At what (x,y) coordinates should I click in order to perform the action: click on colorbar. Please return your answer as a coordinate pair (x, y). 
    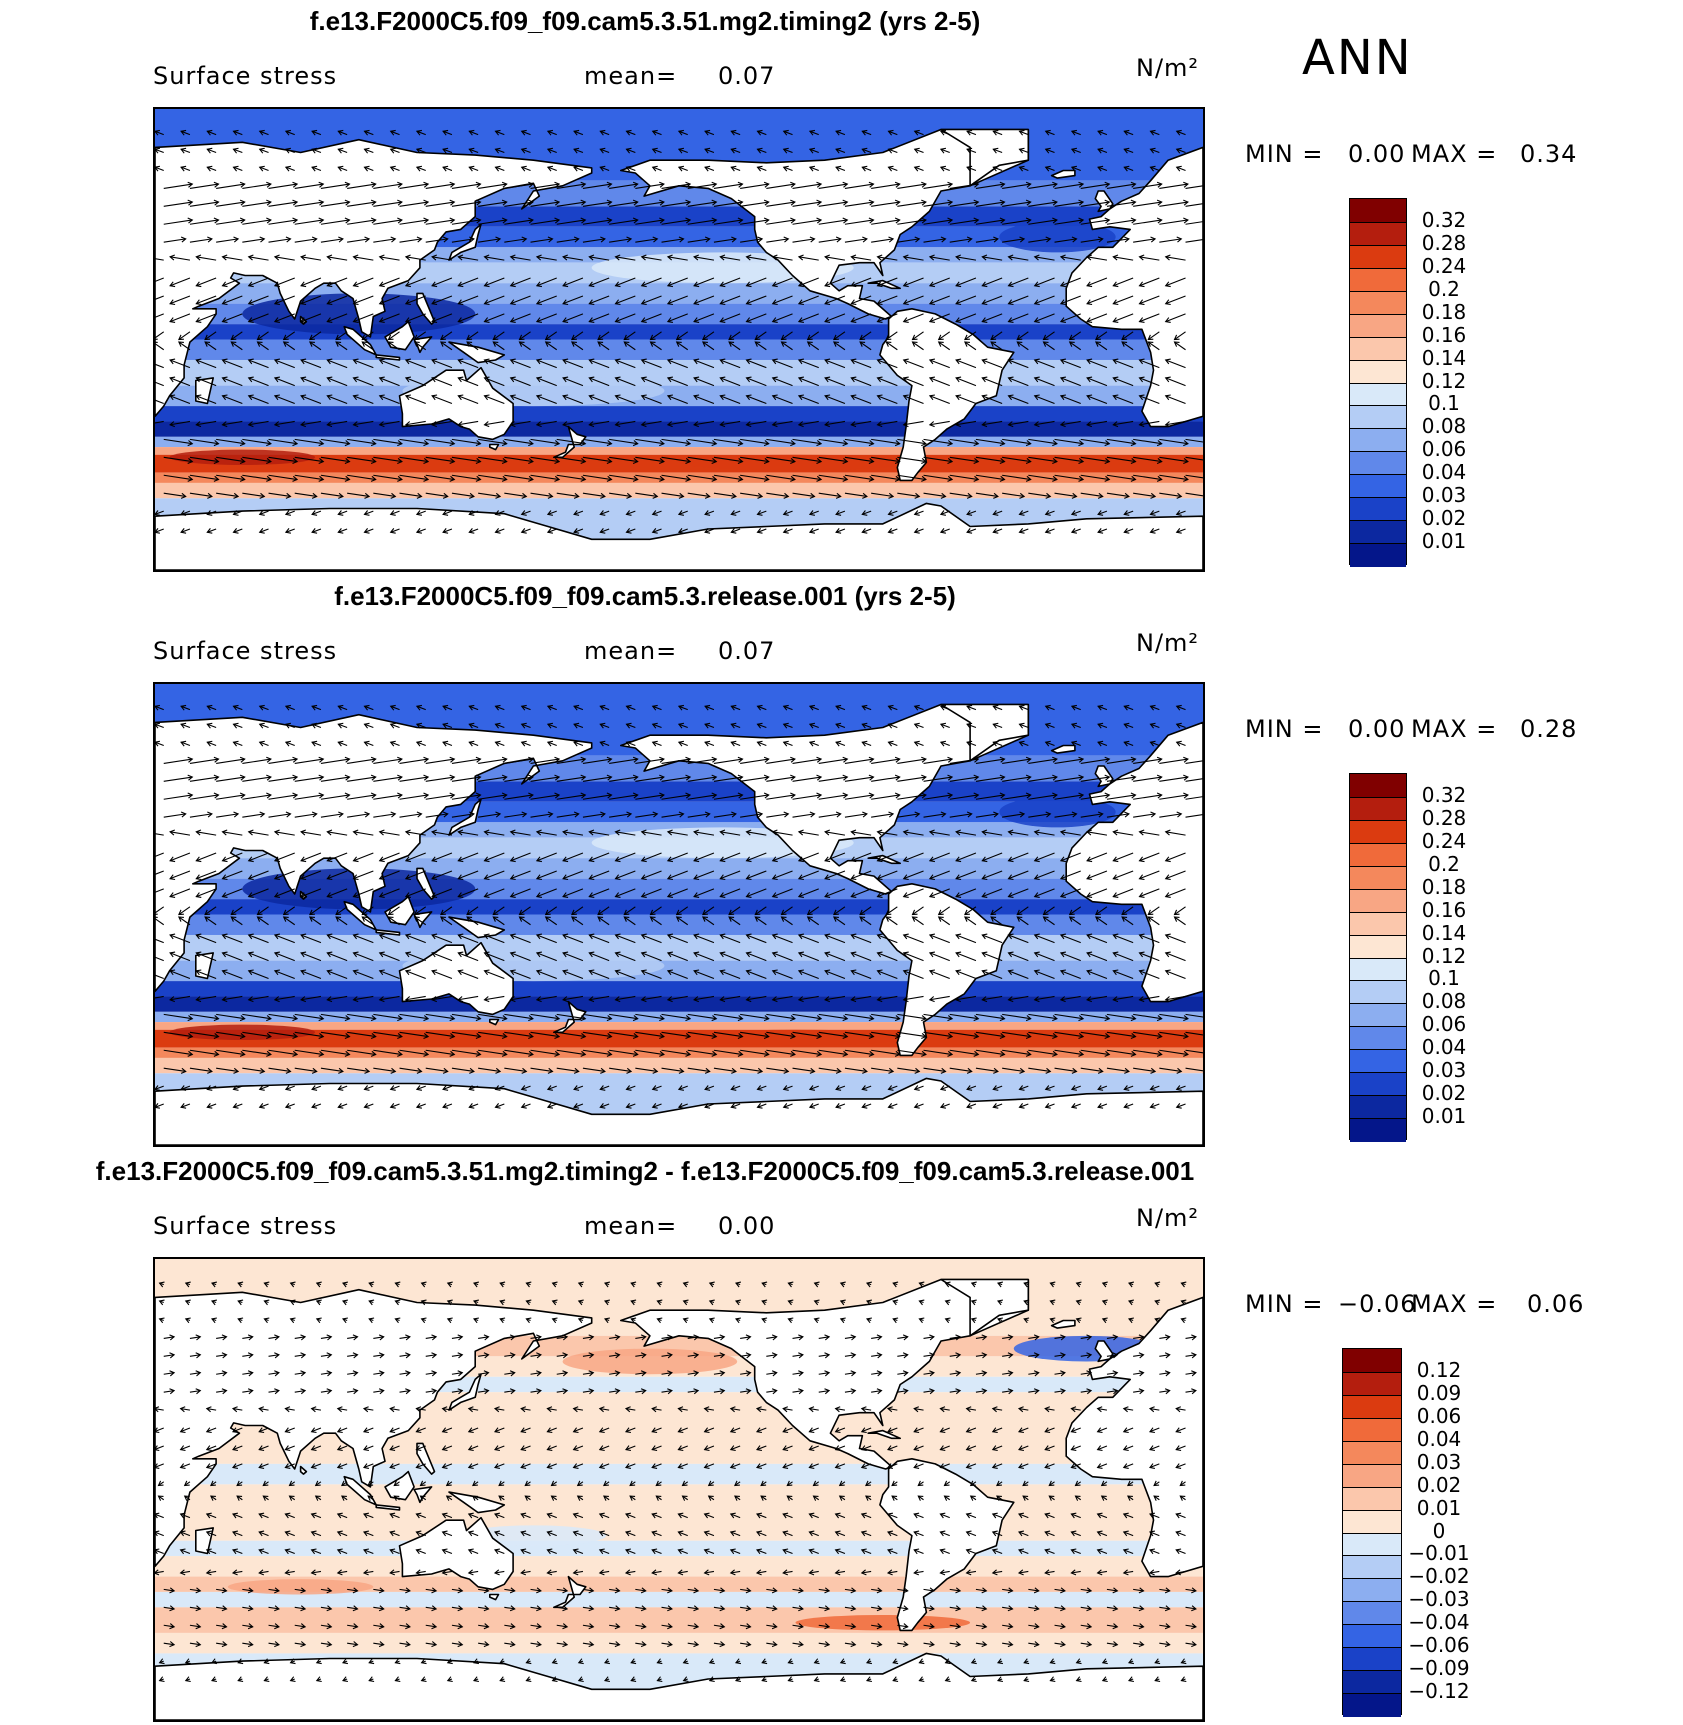
    Looking at the image, I should click on (1378, 957).